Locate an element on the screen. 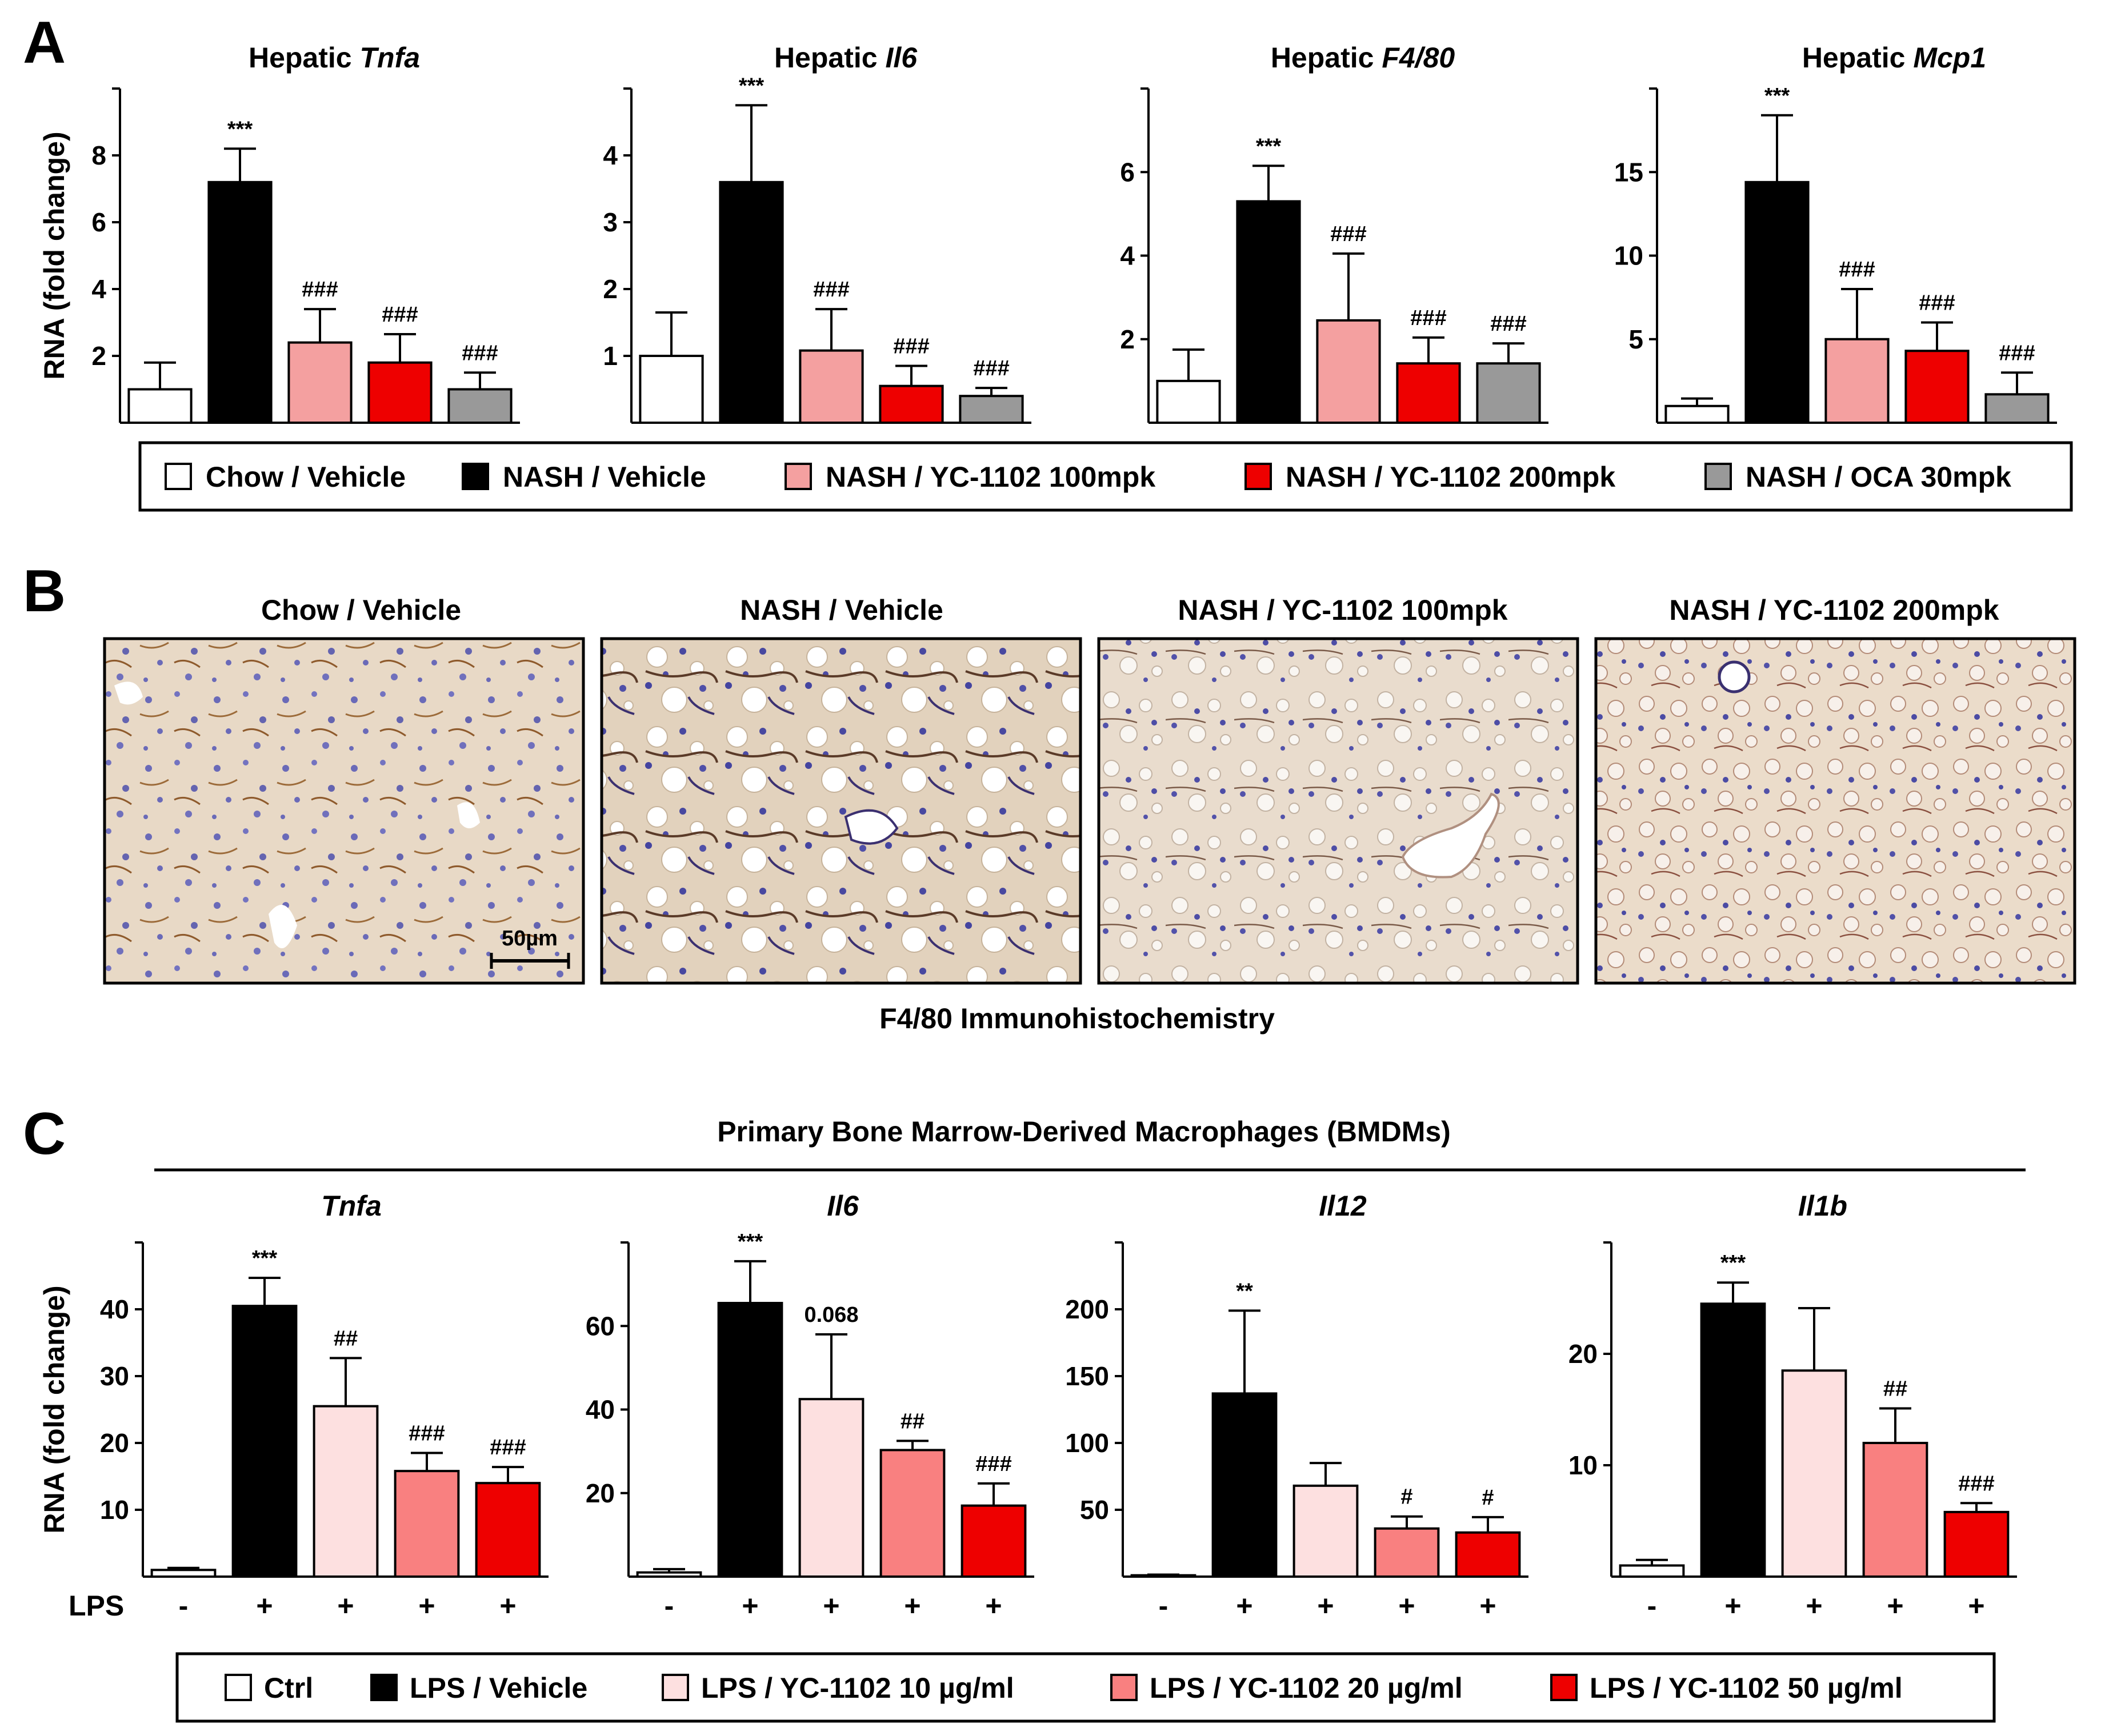 The width and height of the screenshot is (2121, 1736). legend-a-label: NASH / Vehicle is located at coordinates (605, 477).